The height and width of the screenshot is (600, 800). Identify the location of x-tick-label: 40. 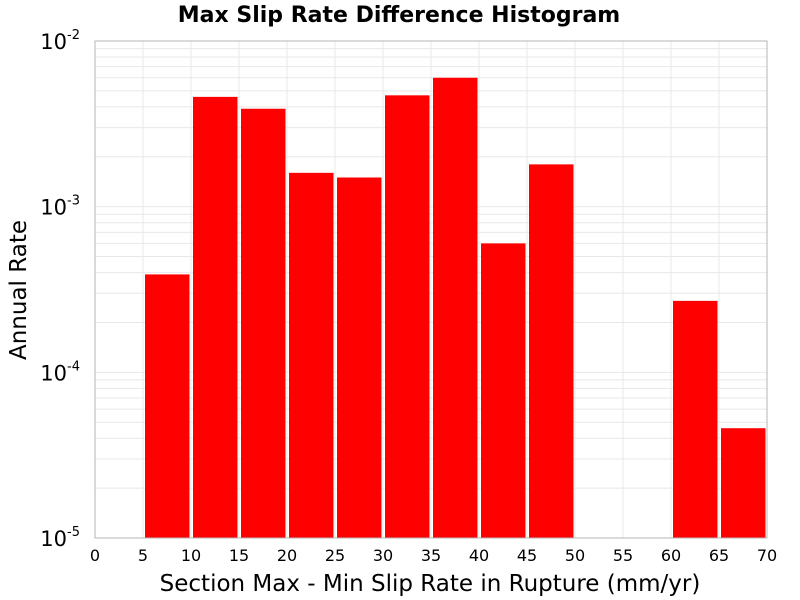
(479, 555).